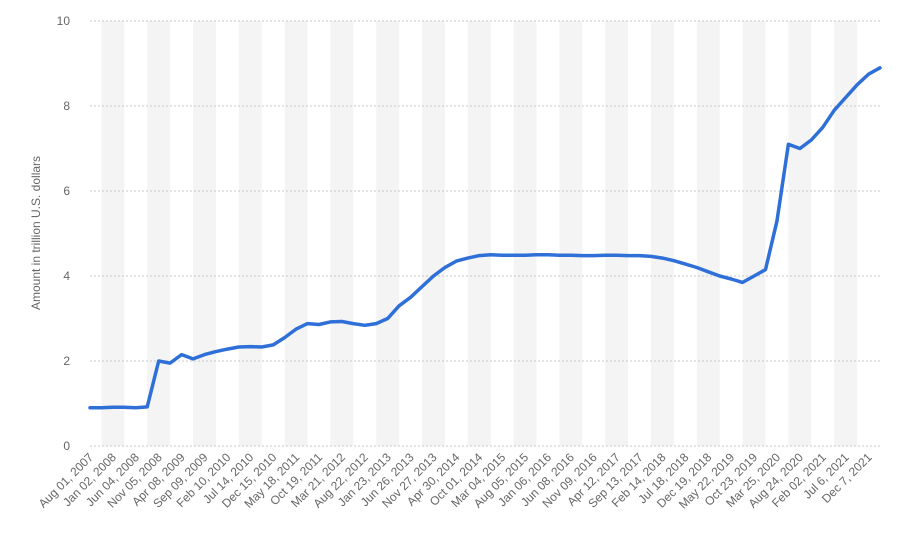  Describe the element at coordinates (66, 276) in the screenshot. I see `y-tick-label: 4` at that location.